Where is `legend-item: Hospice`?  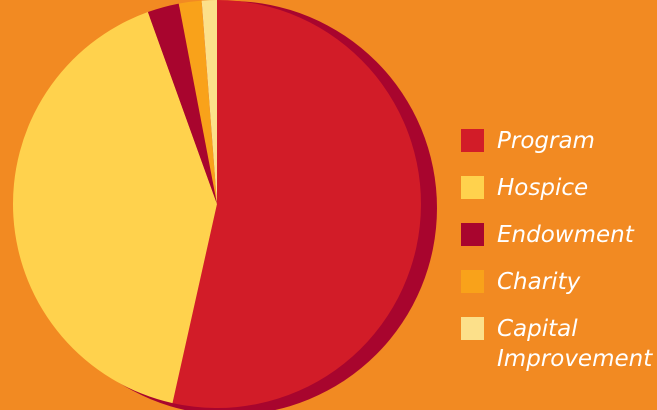
legend-item: Hospice is located at coordinates (556, 188).